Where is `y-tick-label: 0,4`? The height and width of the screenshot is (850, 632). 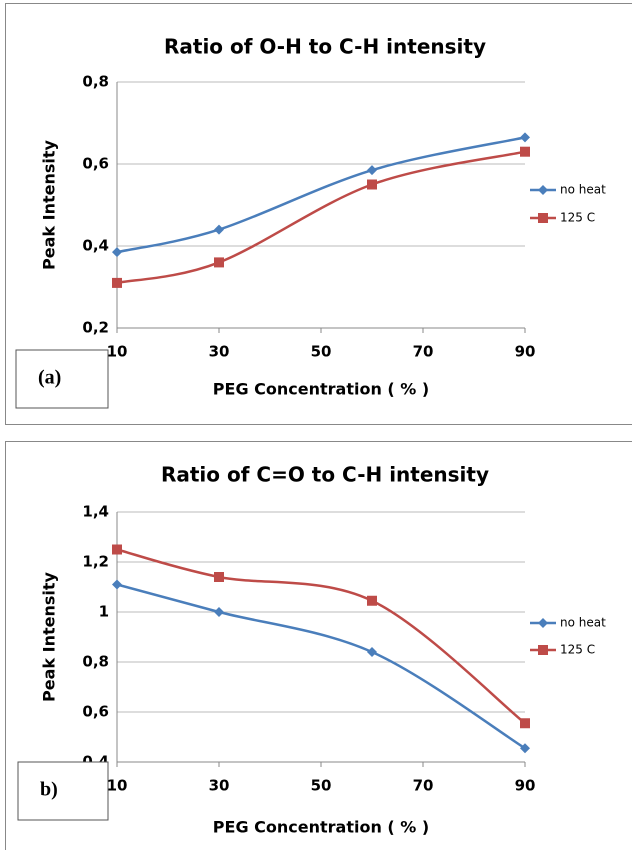
y-tick-label: 0,4 is located at coordinates (95, 246).